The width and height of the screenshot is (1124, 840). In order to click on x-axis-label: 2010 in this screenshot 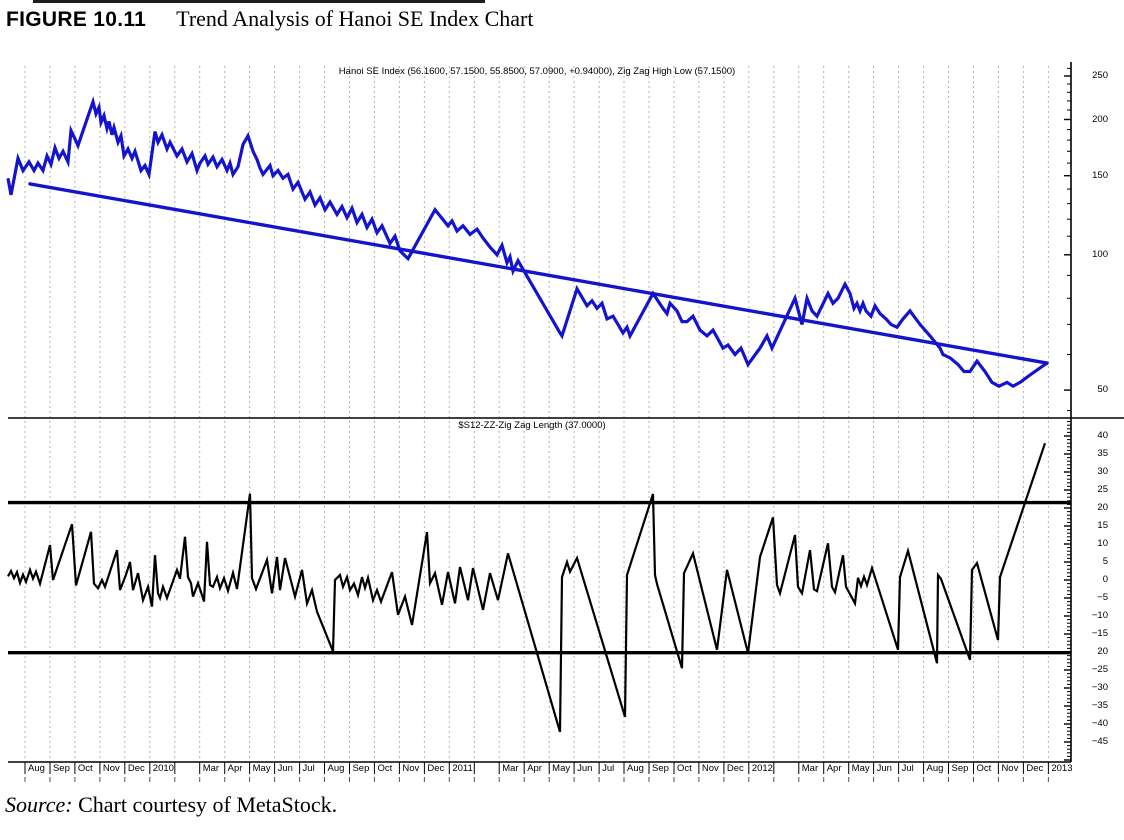, I will do `click(163, 768)`.